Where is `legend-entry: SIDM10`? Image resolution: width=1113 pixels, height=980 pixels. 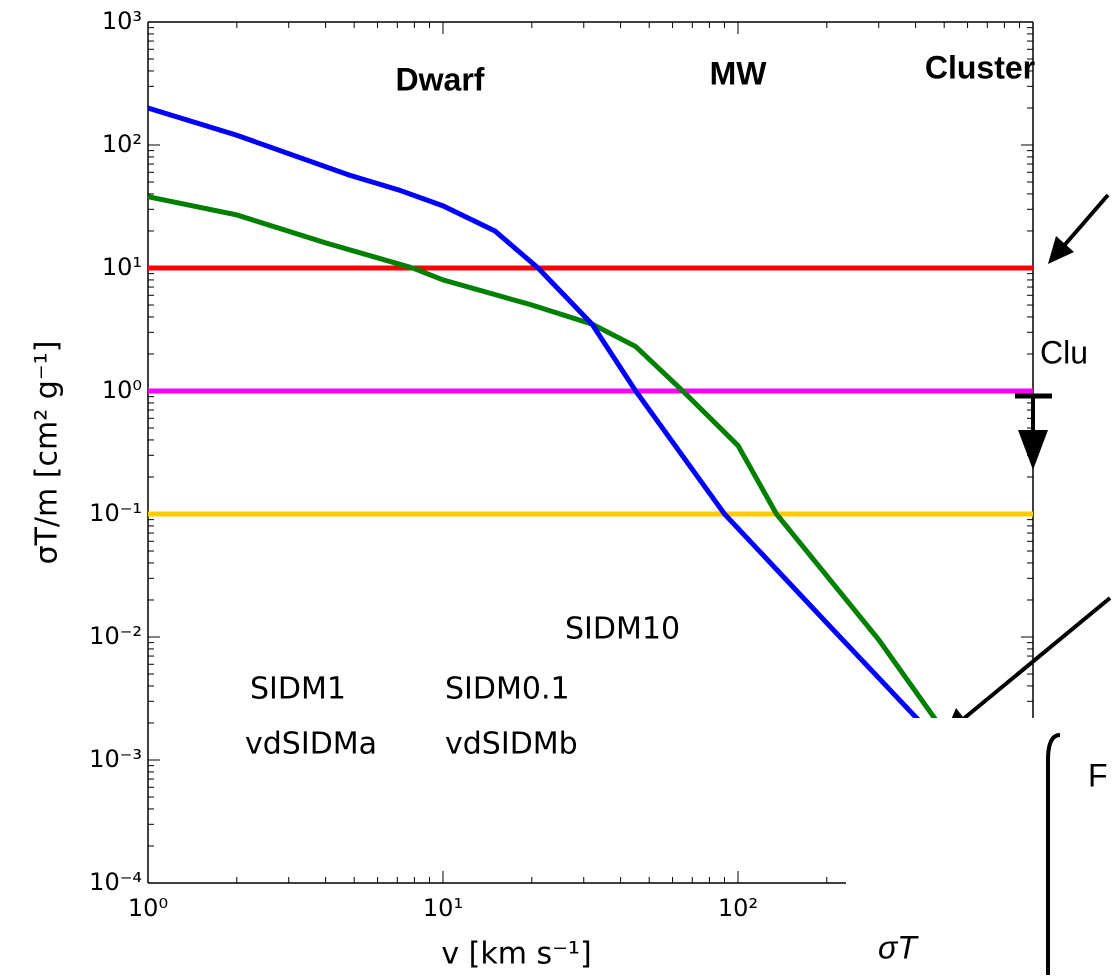
legend-entry: SIDM10 is located at coordinates (622, 629).